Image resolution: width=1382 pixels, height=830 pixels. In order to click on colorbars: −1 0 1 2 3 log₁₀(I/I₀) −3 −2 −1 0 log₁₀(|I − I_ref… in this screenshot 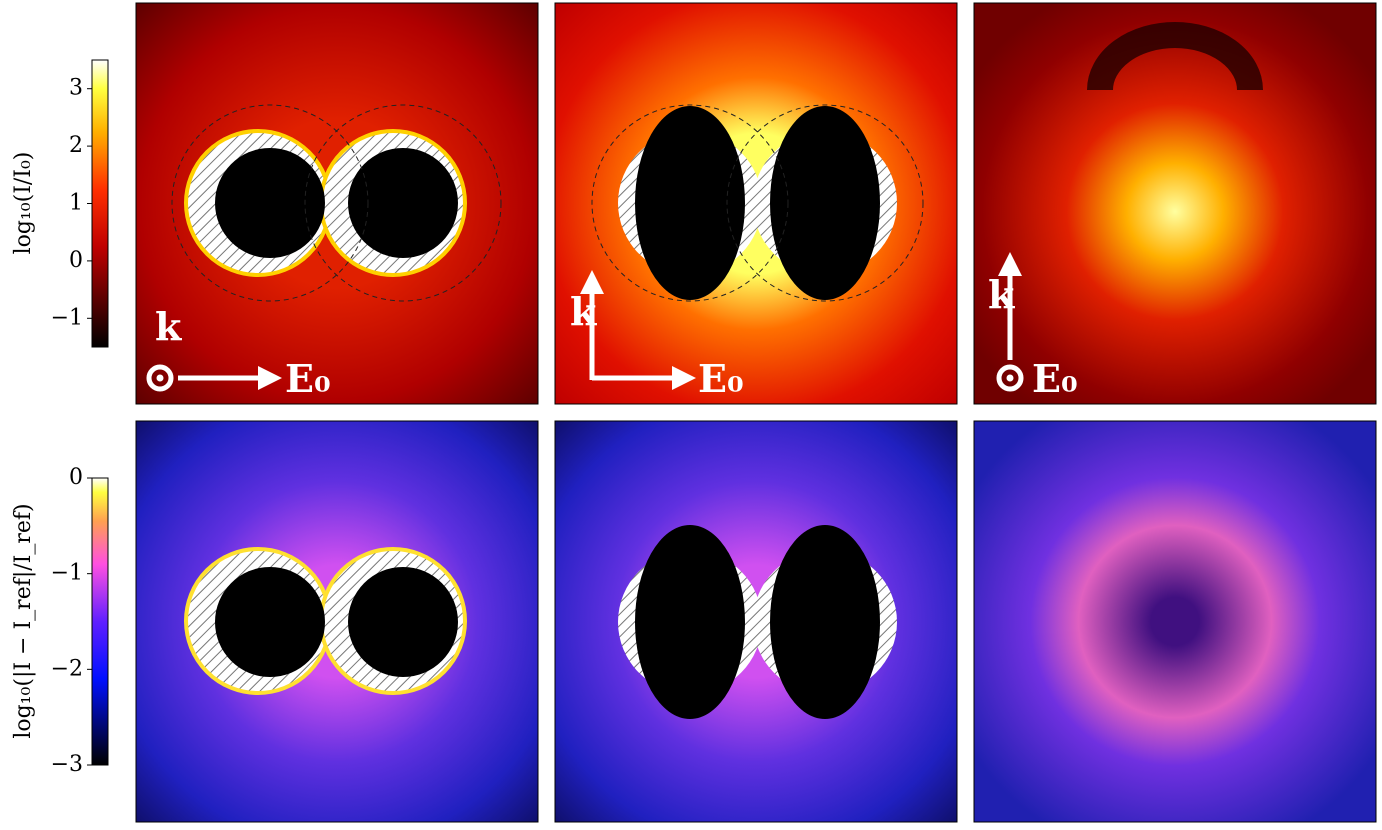, I will do `click(60, 418)`.